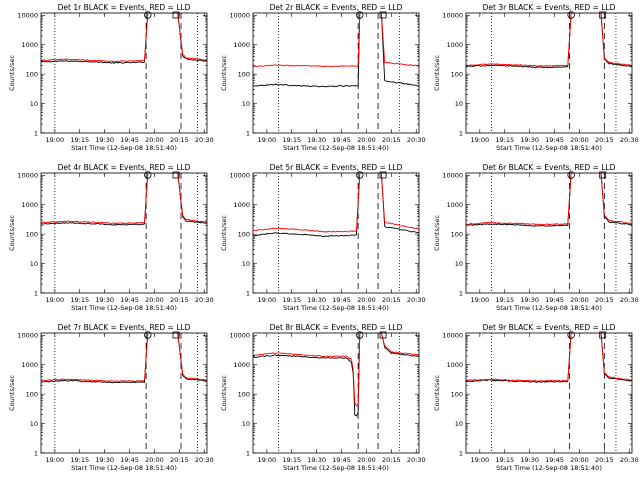  What do you see at coordinates (549, 167) in the screenshot?
I see `panel-title: Det 6r BLACK = Events, RED = LLD` at bounding box center [549, 167].